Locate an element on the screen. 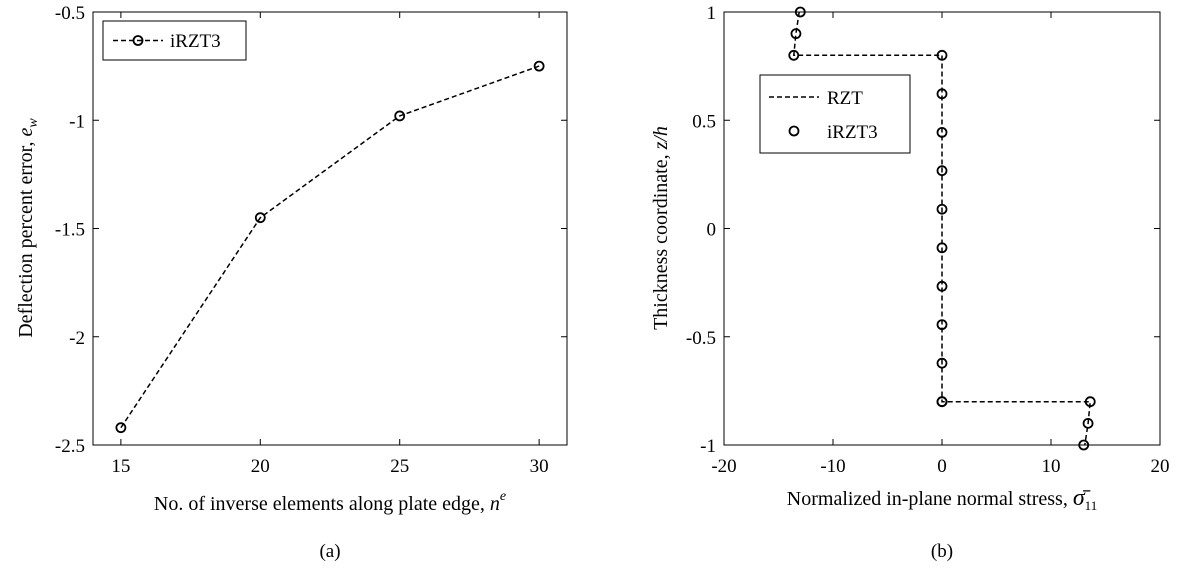 This screenshot has height=573, width=1179. panel-b-y-tick-label: -1 is located at coordinates (708, 446).